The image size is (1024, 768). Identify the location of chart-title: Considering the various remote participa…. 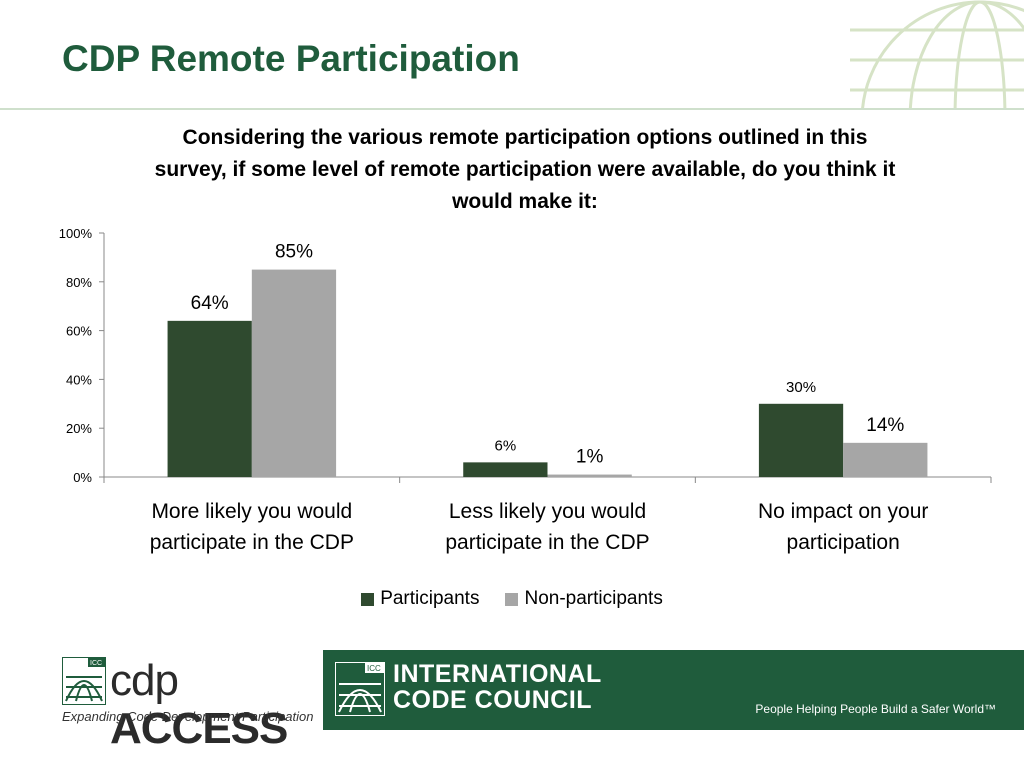
(525, 169).